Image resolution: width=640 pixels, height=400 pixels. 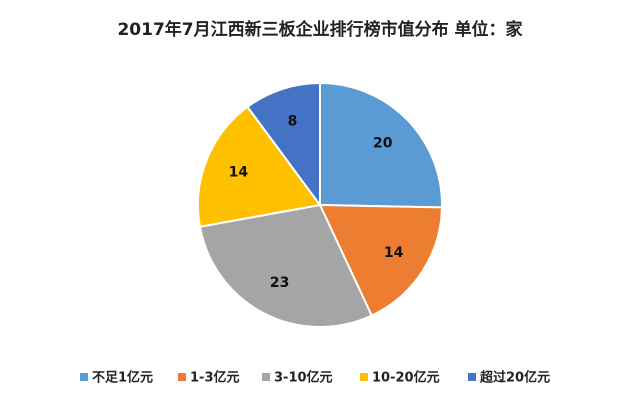 I want to click on value-label: 23, so click(x=279, y=283).